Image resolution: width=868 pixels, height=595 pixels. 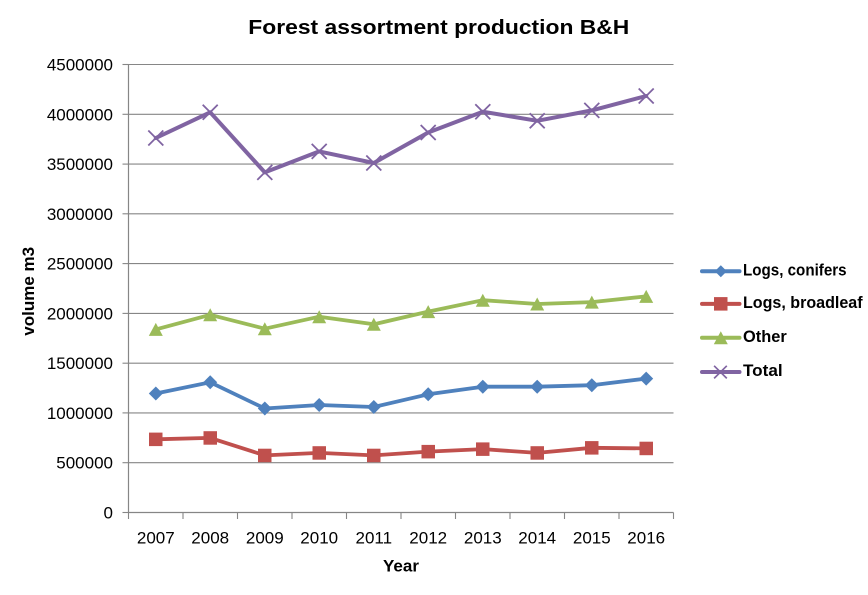 I want to click on svg-text: 1000000, so click(x=80, y=413).